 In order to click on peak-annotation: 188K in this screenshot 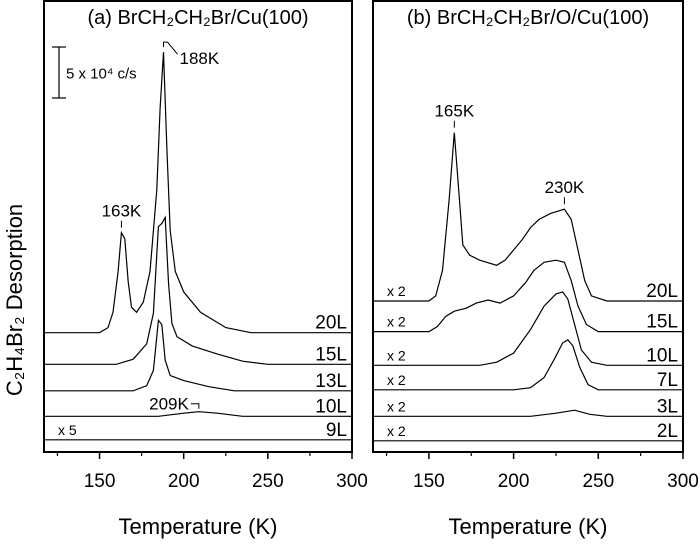, I will do `click(199, 58)`.